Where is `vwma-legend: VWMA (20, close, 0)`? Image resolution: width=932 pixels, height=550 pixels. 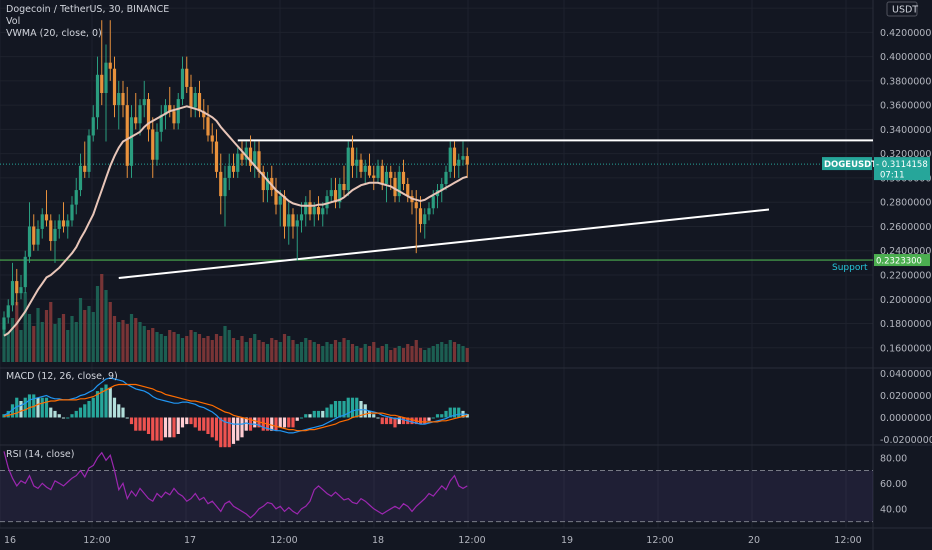
vwma-legend: VWMA (20, close, 0) is located at coordinates (54, 33).